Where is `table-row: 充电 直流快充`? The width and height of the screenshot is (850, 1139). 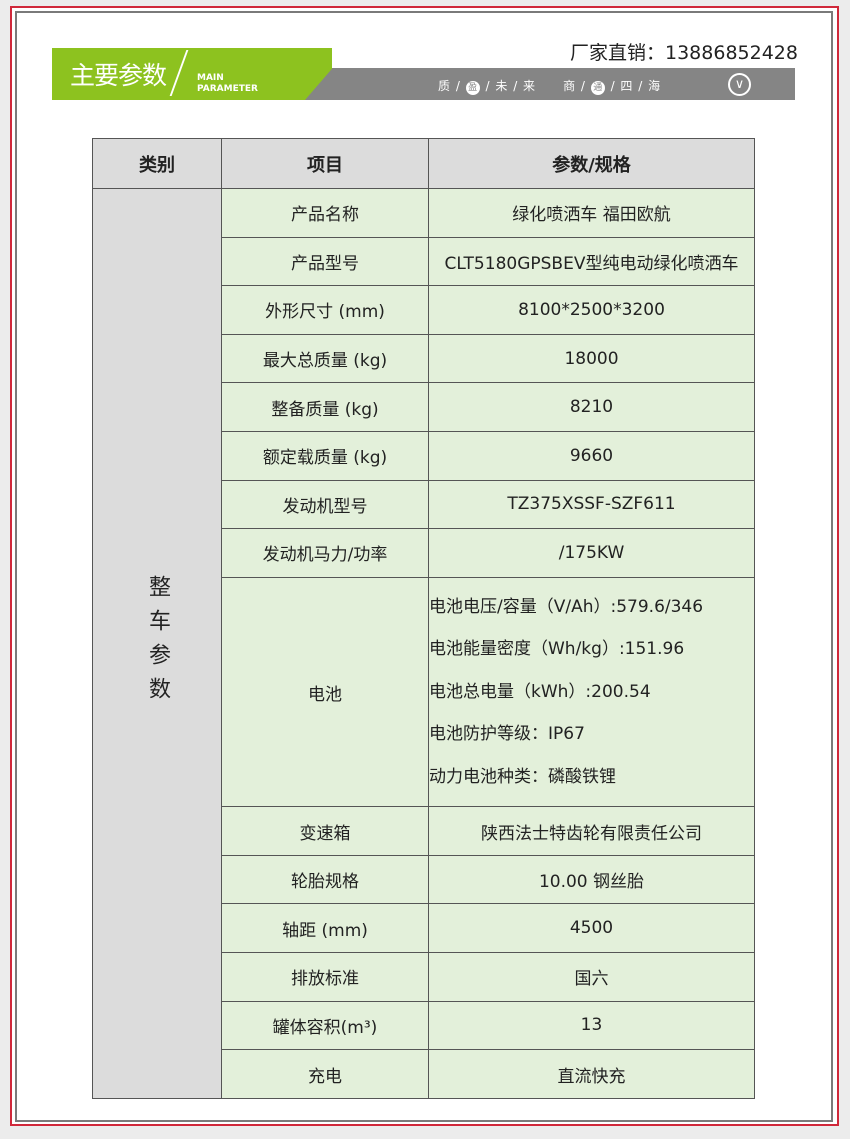
table-row: 充电 直流快充 is located at coordinates (424, 1074).